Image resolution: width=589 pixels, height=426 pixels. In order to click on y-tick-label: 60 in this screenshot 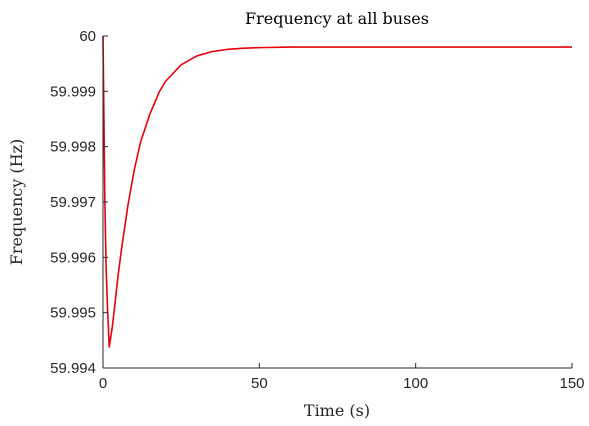, I will do `click(87, 36)`.